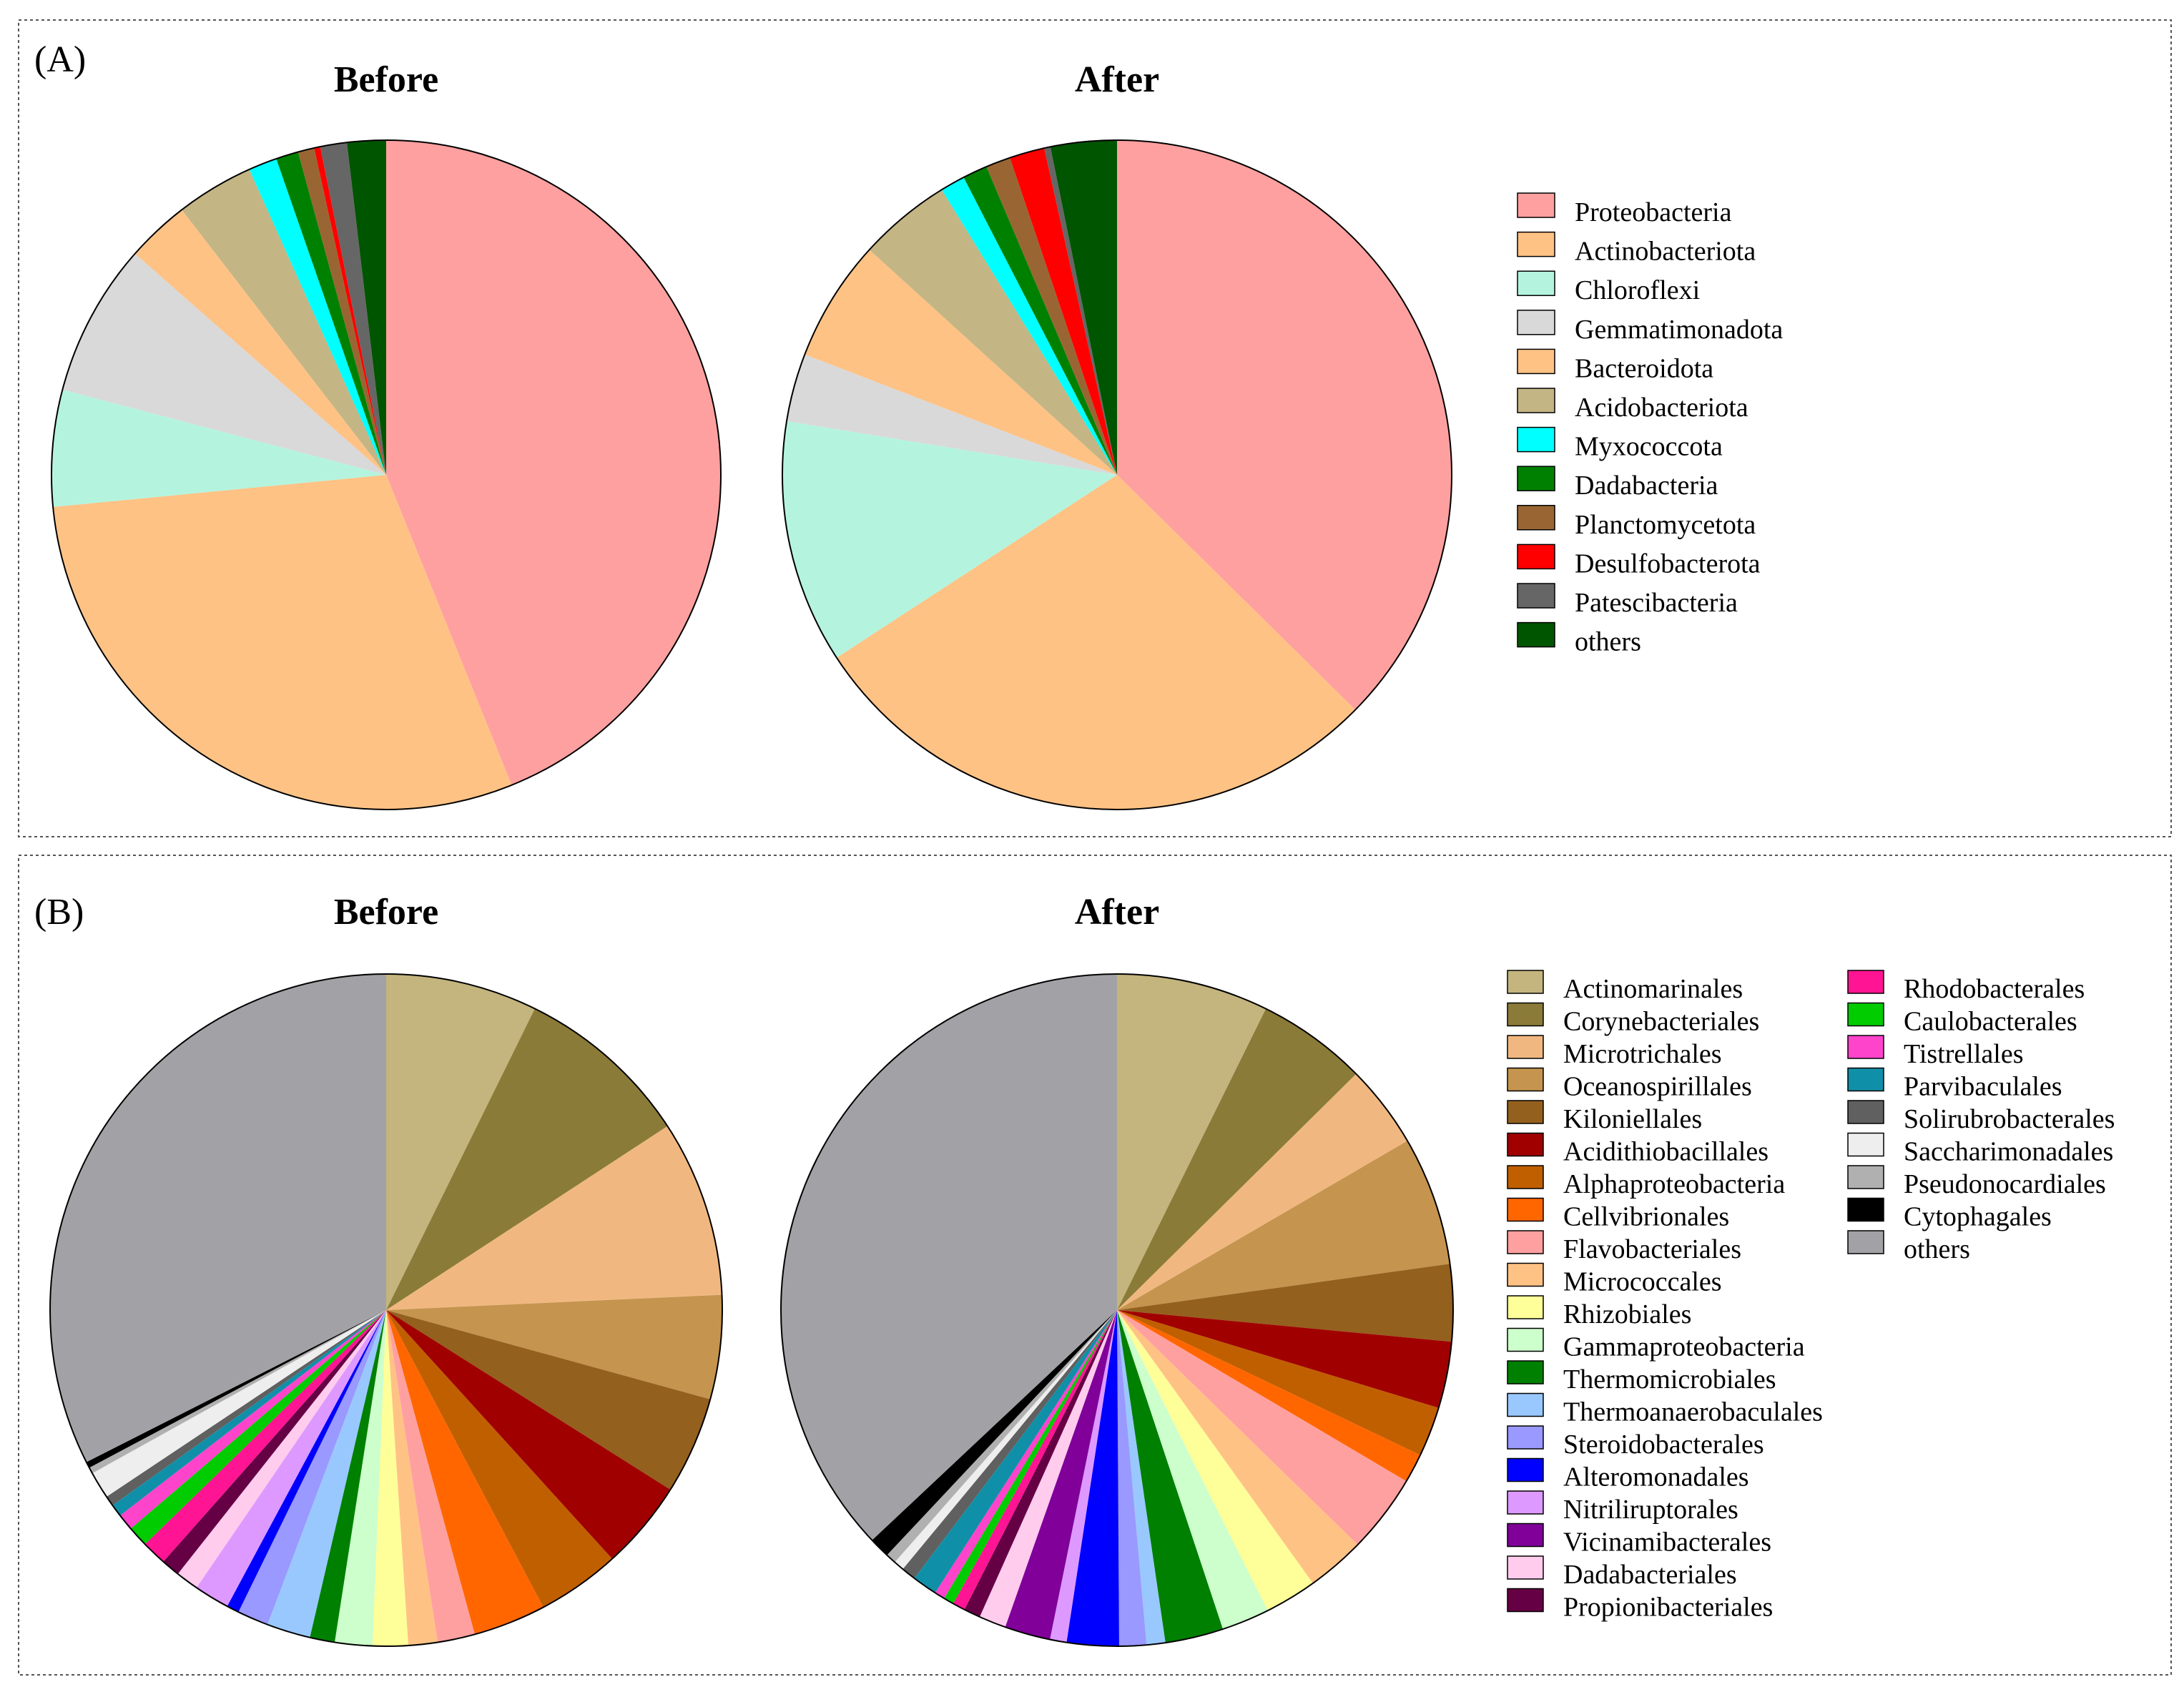 Image resolution: width=2184 pixels, height=1692 pixels. What do you see at coordinates (218, 448) in the screenshot?
I see `panel-a-before-slice-chloroflexi` at bounding box center [218, 448].